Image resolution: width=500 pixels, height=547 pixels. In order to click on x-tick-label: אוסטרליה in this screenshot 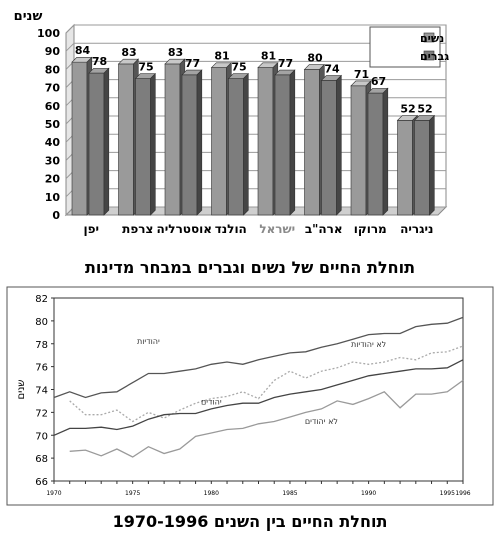, I will do `click(184, 229)`.